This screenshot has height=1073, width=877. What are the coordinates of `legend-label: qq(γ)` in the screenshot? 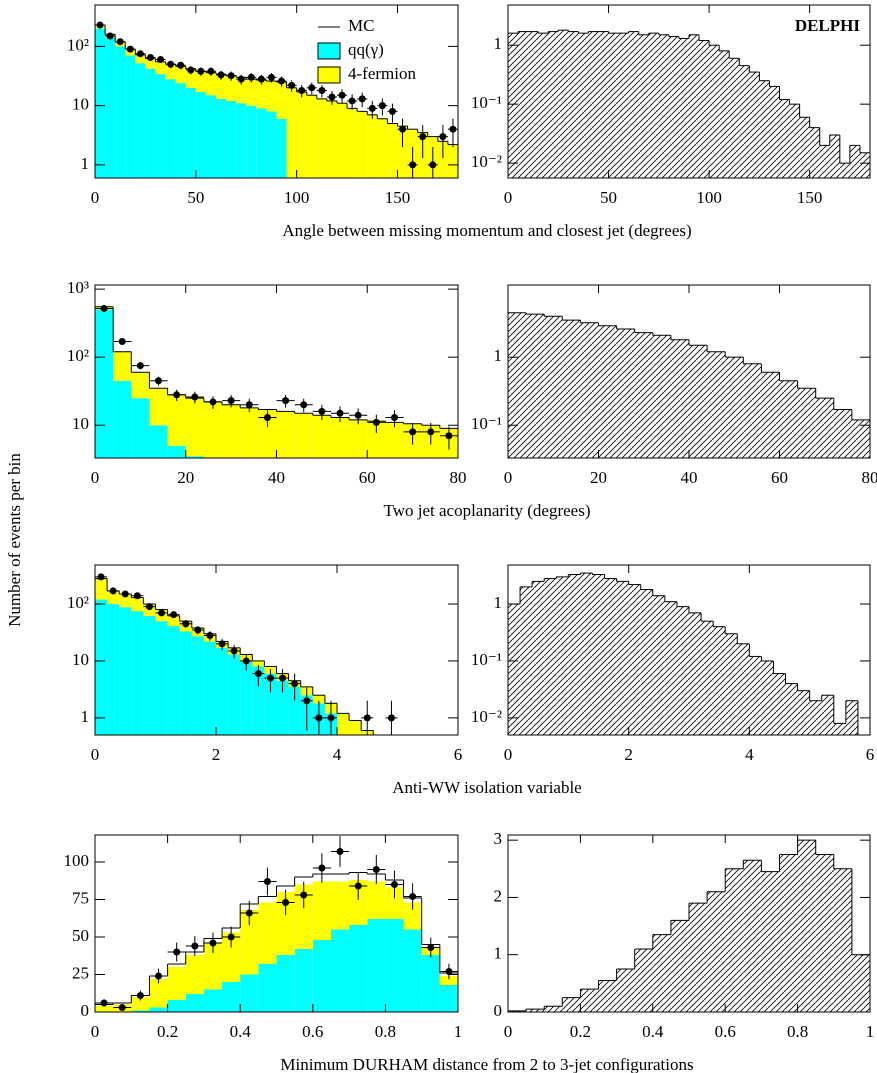 It's located at (366, 49).